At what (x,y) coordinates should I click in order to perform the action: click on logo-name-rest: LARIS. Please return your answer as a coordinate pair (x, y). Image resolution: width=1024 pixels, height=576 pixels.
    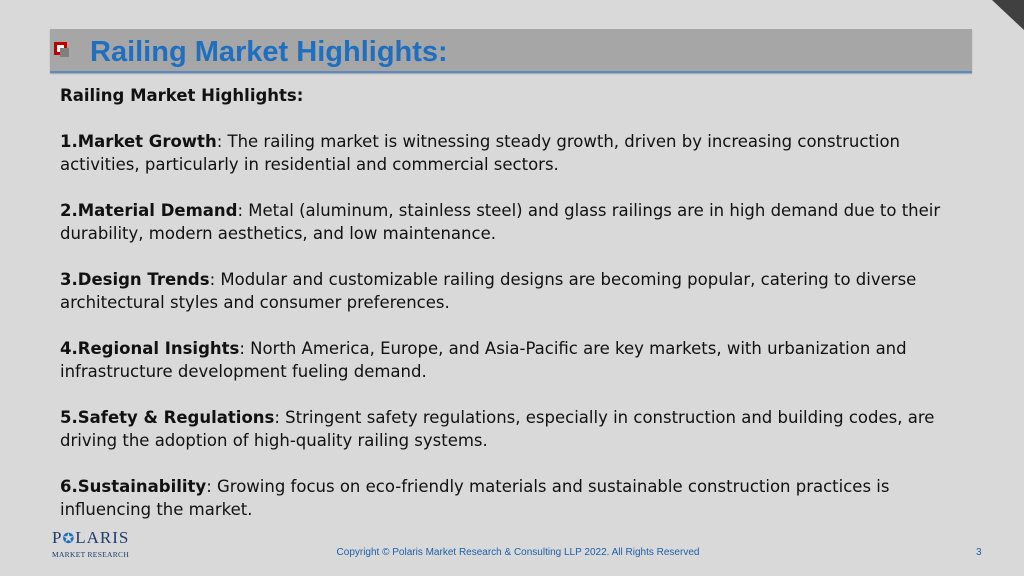
    Looking at the image, I should click on (102, 537).